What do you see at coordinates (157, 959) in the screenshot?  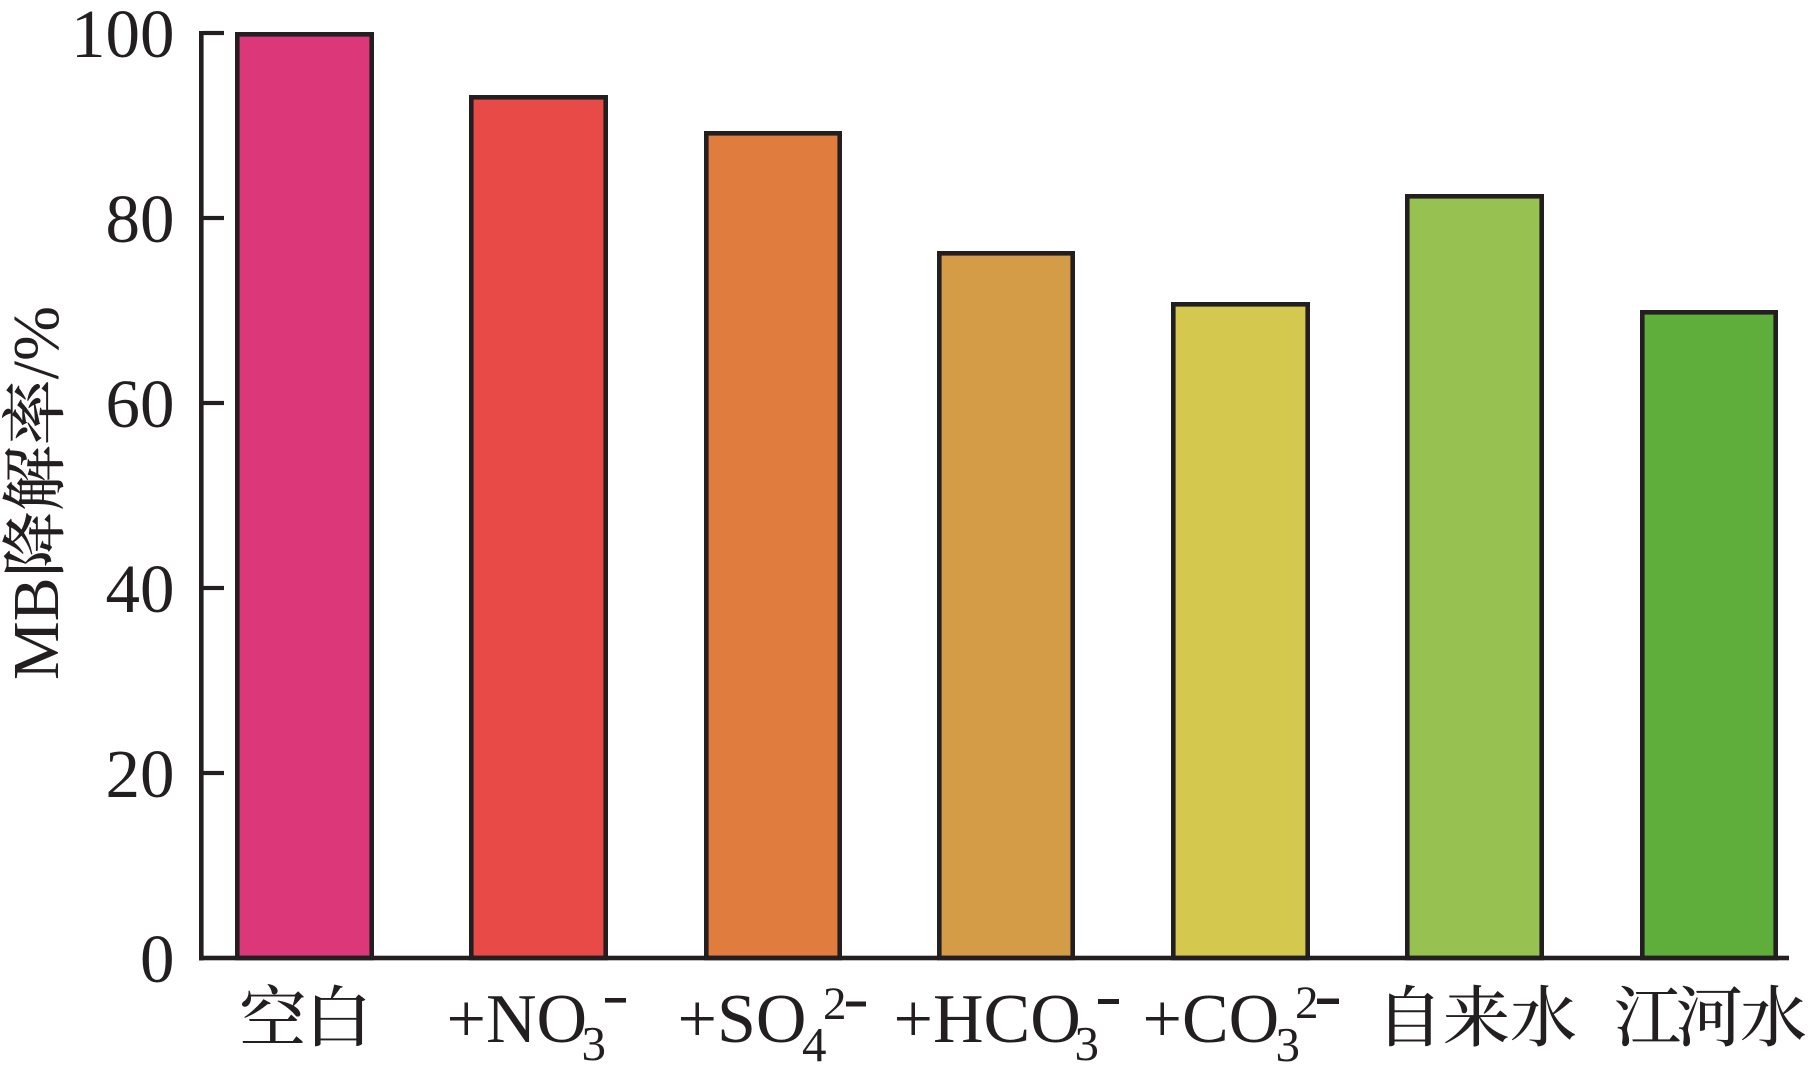 I see `svg-text: 0` at bounding box center [157, 959].